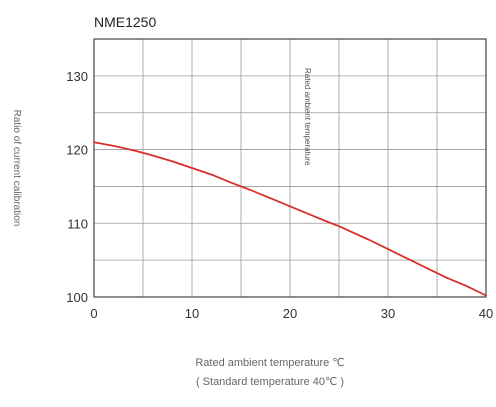  What do you see at coordinates (77, 150) in the screenshot?
I see `y-tick-label: 120` at bounding box center [77, 150].